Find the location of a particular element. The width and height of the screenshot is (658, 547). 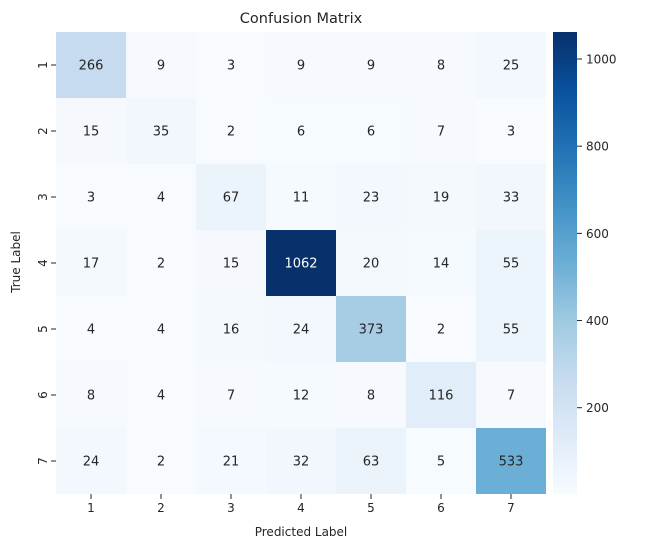

cell-value-label: 17 is located at coordinates (91, 264).